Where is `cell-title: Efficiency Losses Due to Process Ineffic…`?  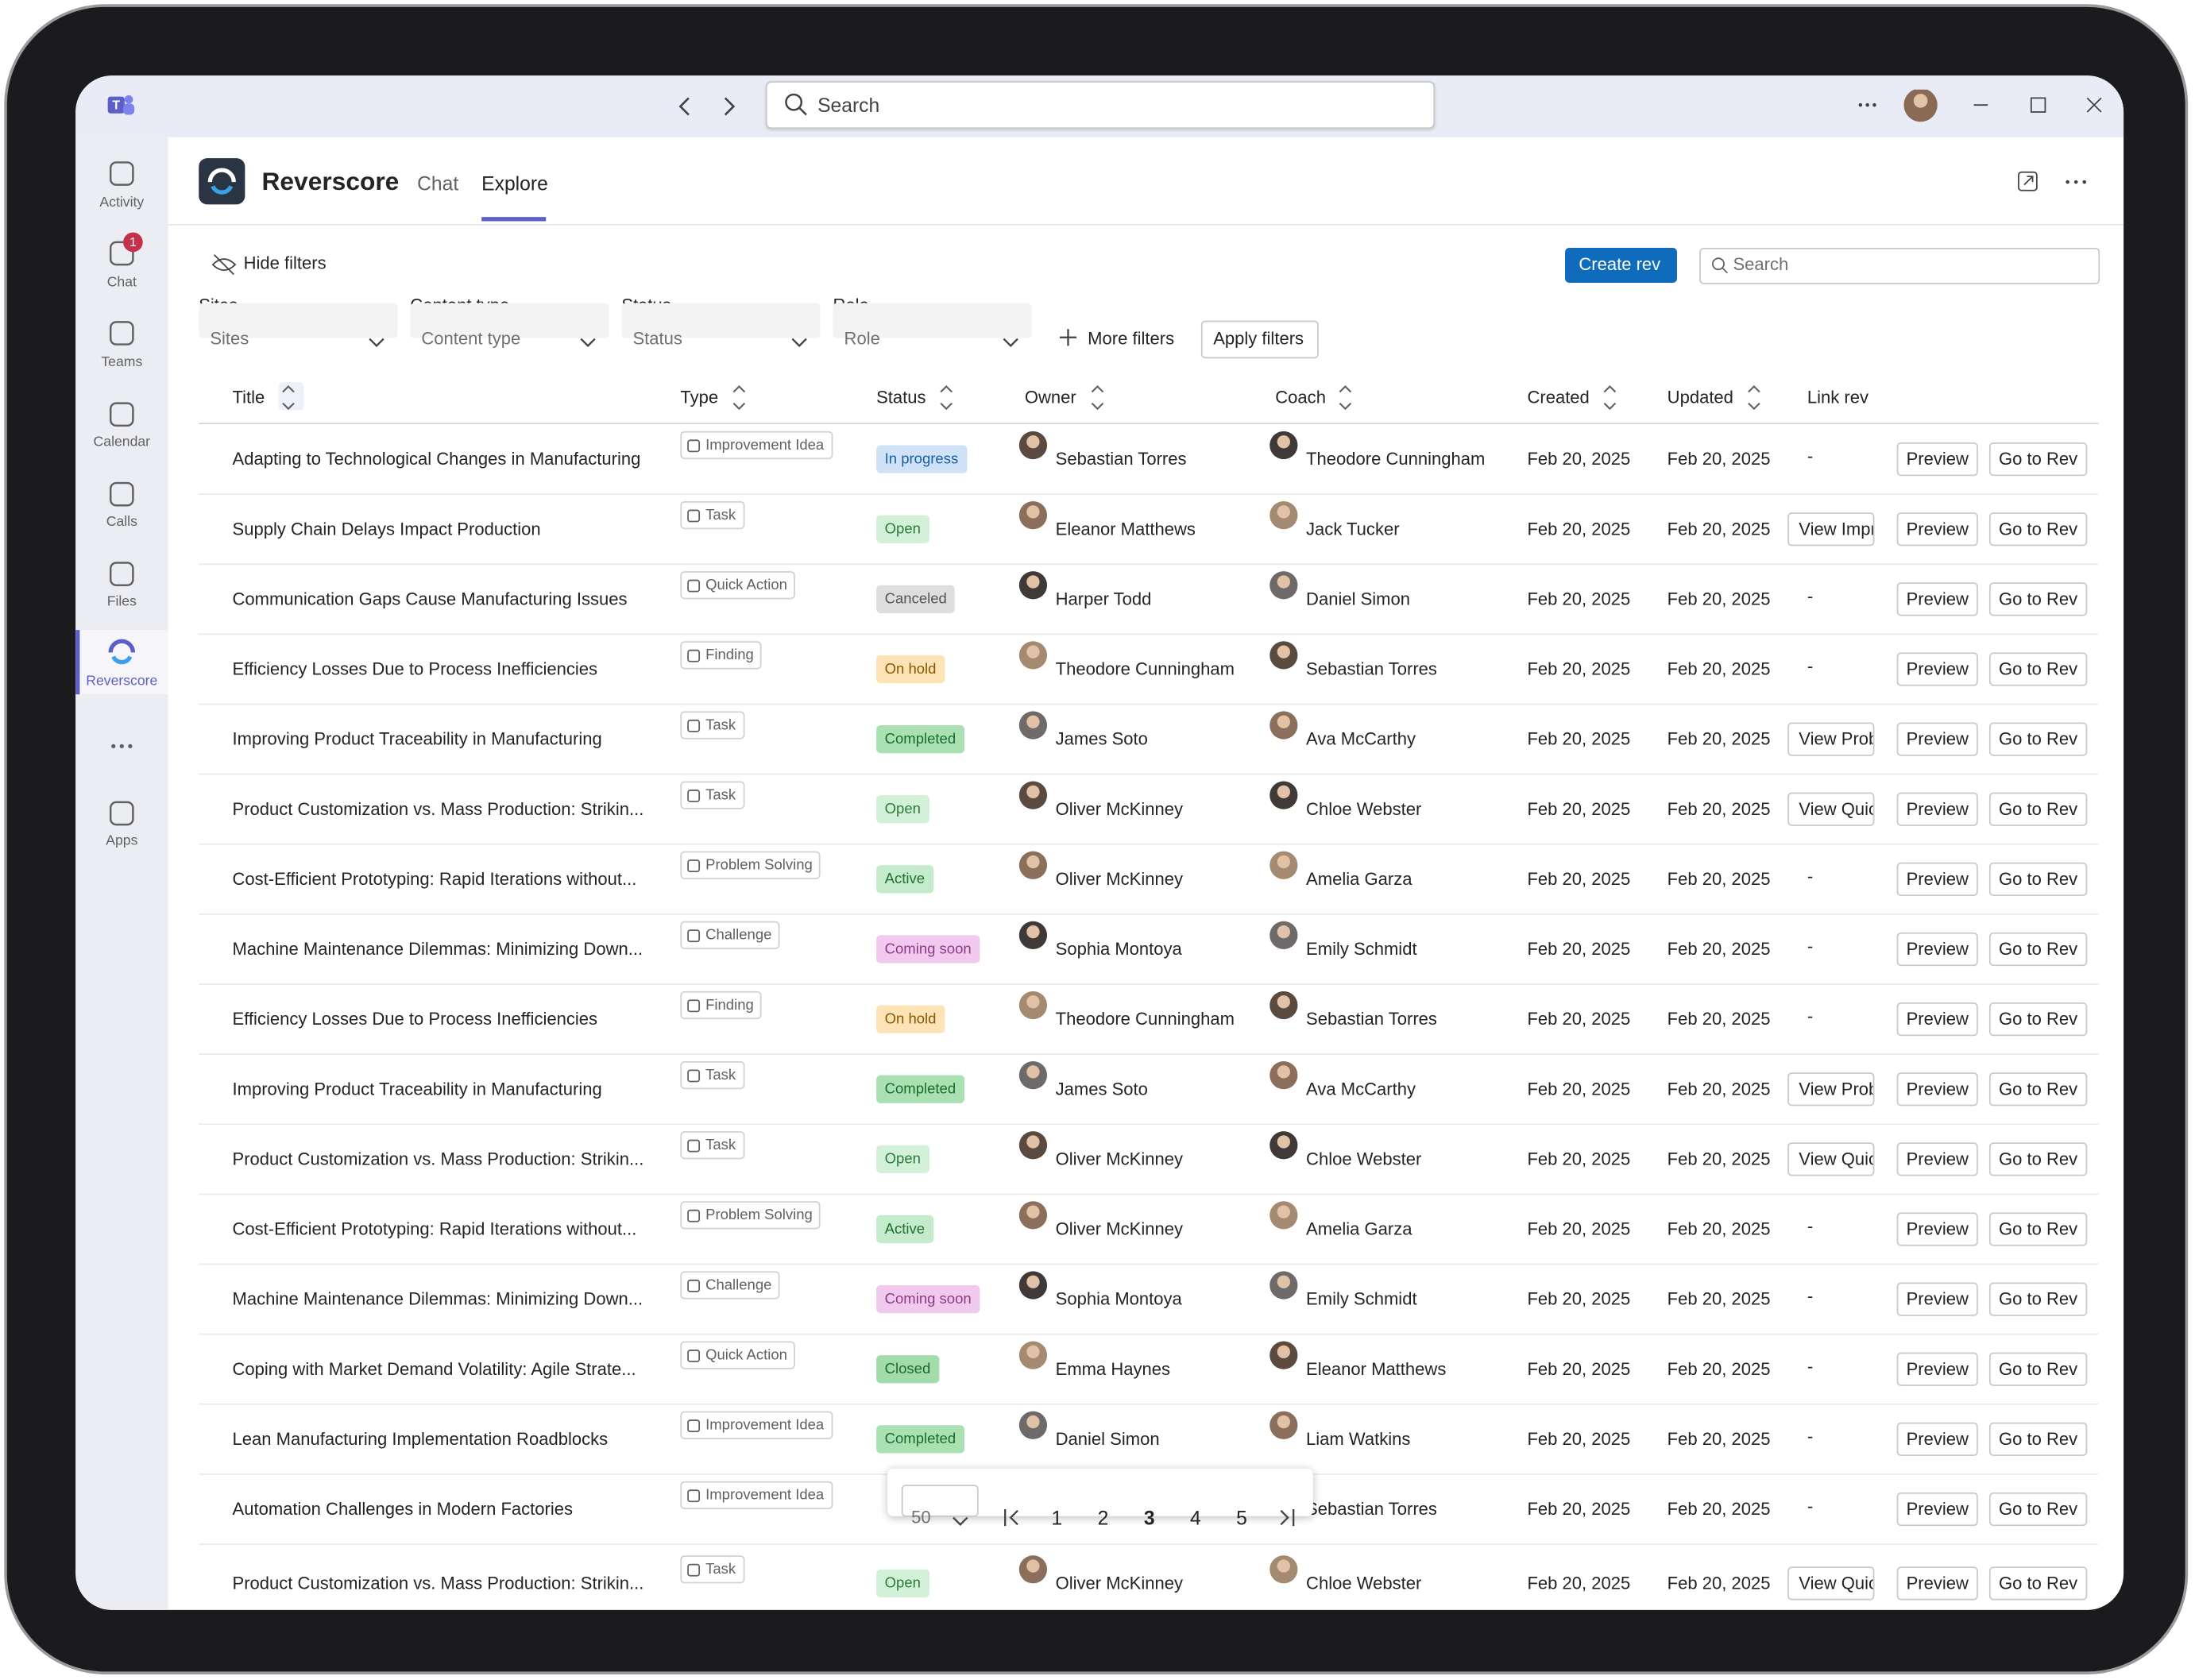
cell-title: Efficiency Losses Due to Process Ineffic… is located at coordinates (415, 1019).